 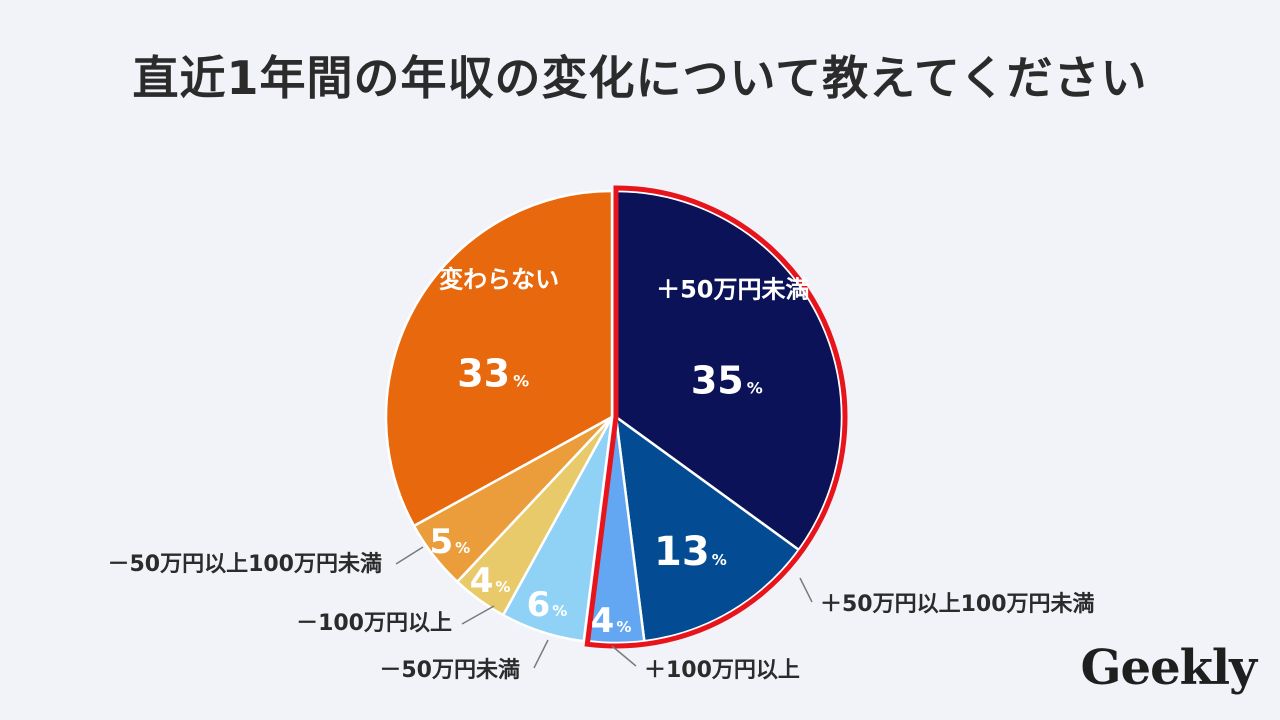 I want to click on slice-value-label: 33%, so click(x=493, y=373).